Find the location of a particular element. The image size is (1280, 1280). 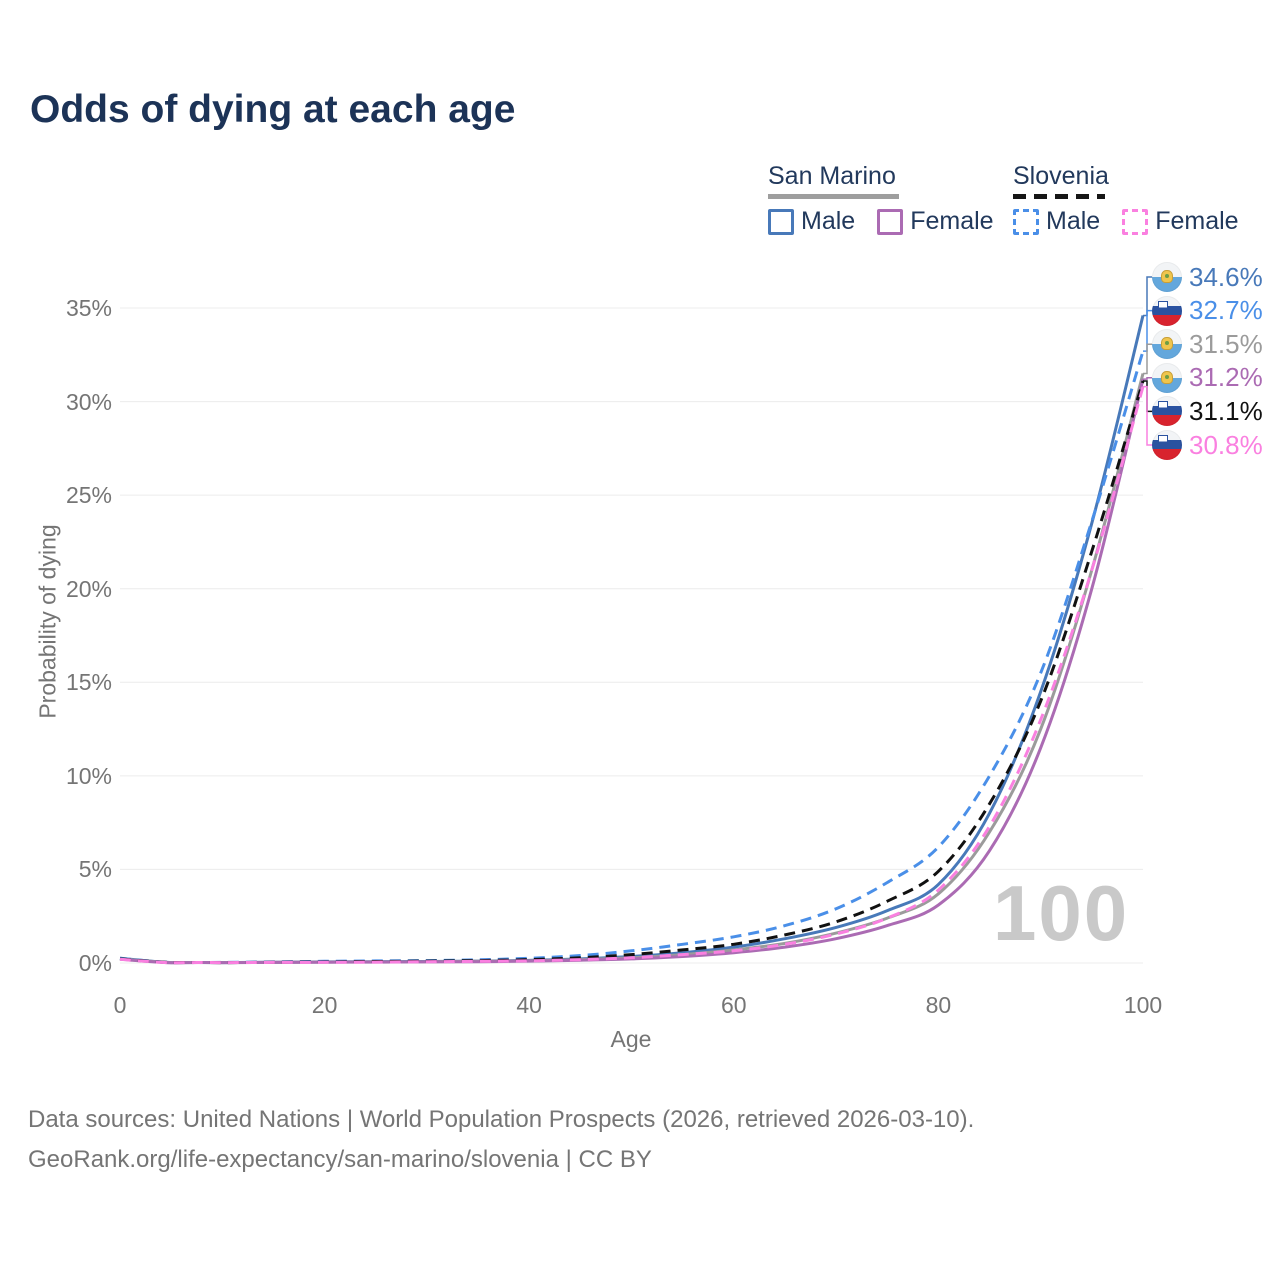

end-label-san-marino-male: 34.6% is located at coordinates (1207, 277).